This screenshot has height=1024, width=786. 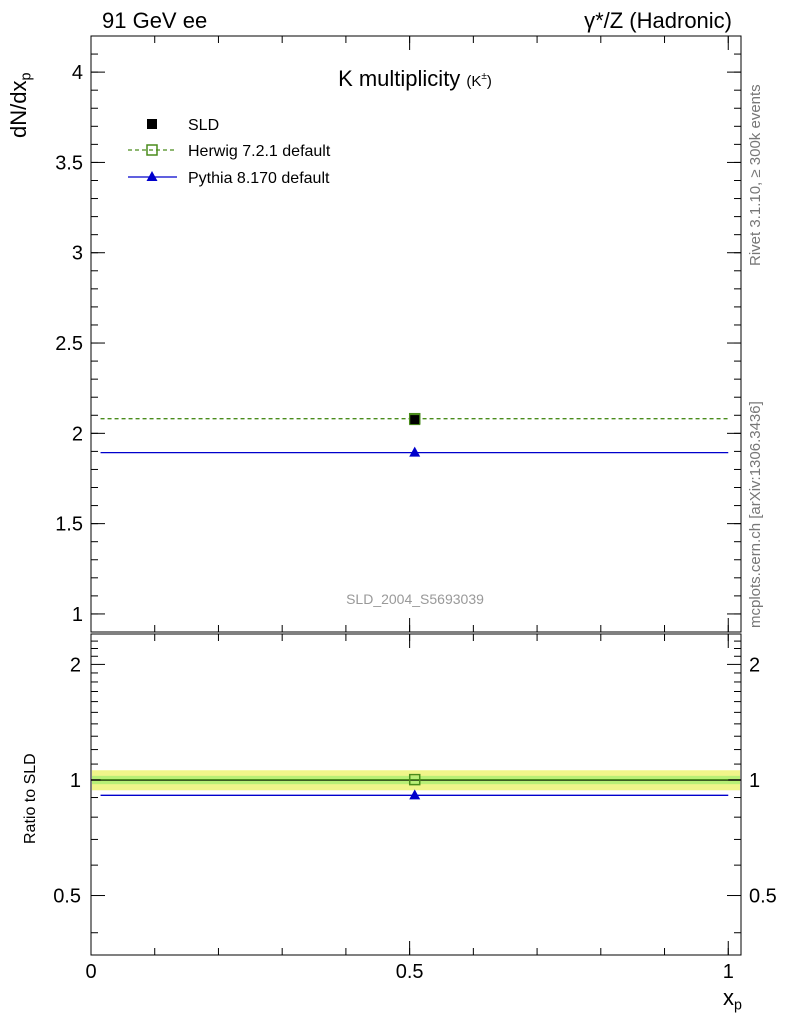 I want to click on ratio-y-tick-label-left: 2, so click(x=75, y=665).